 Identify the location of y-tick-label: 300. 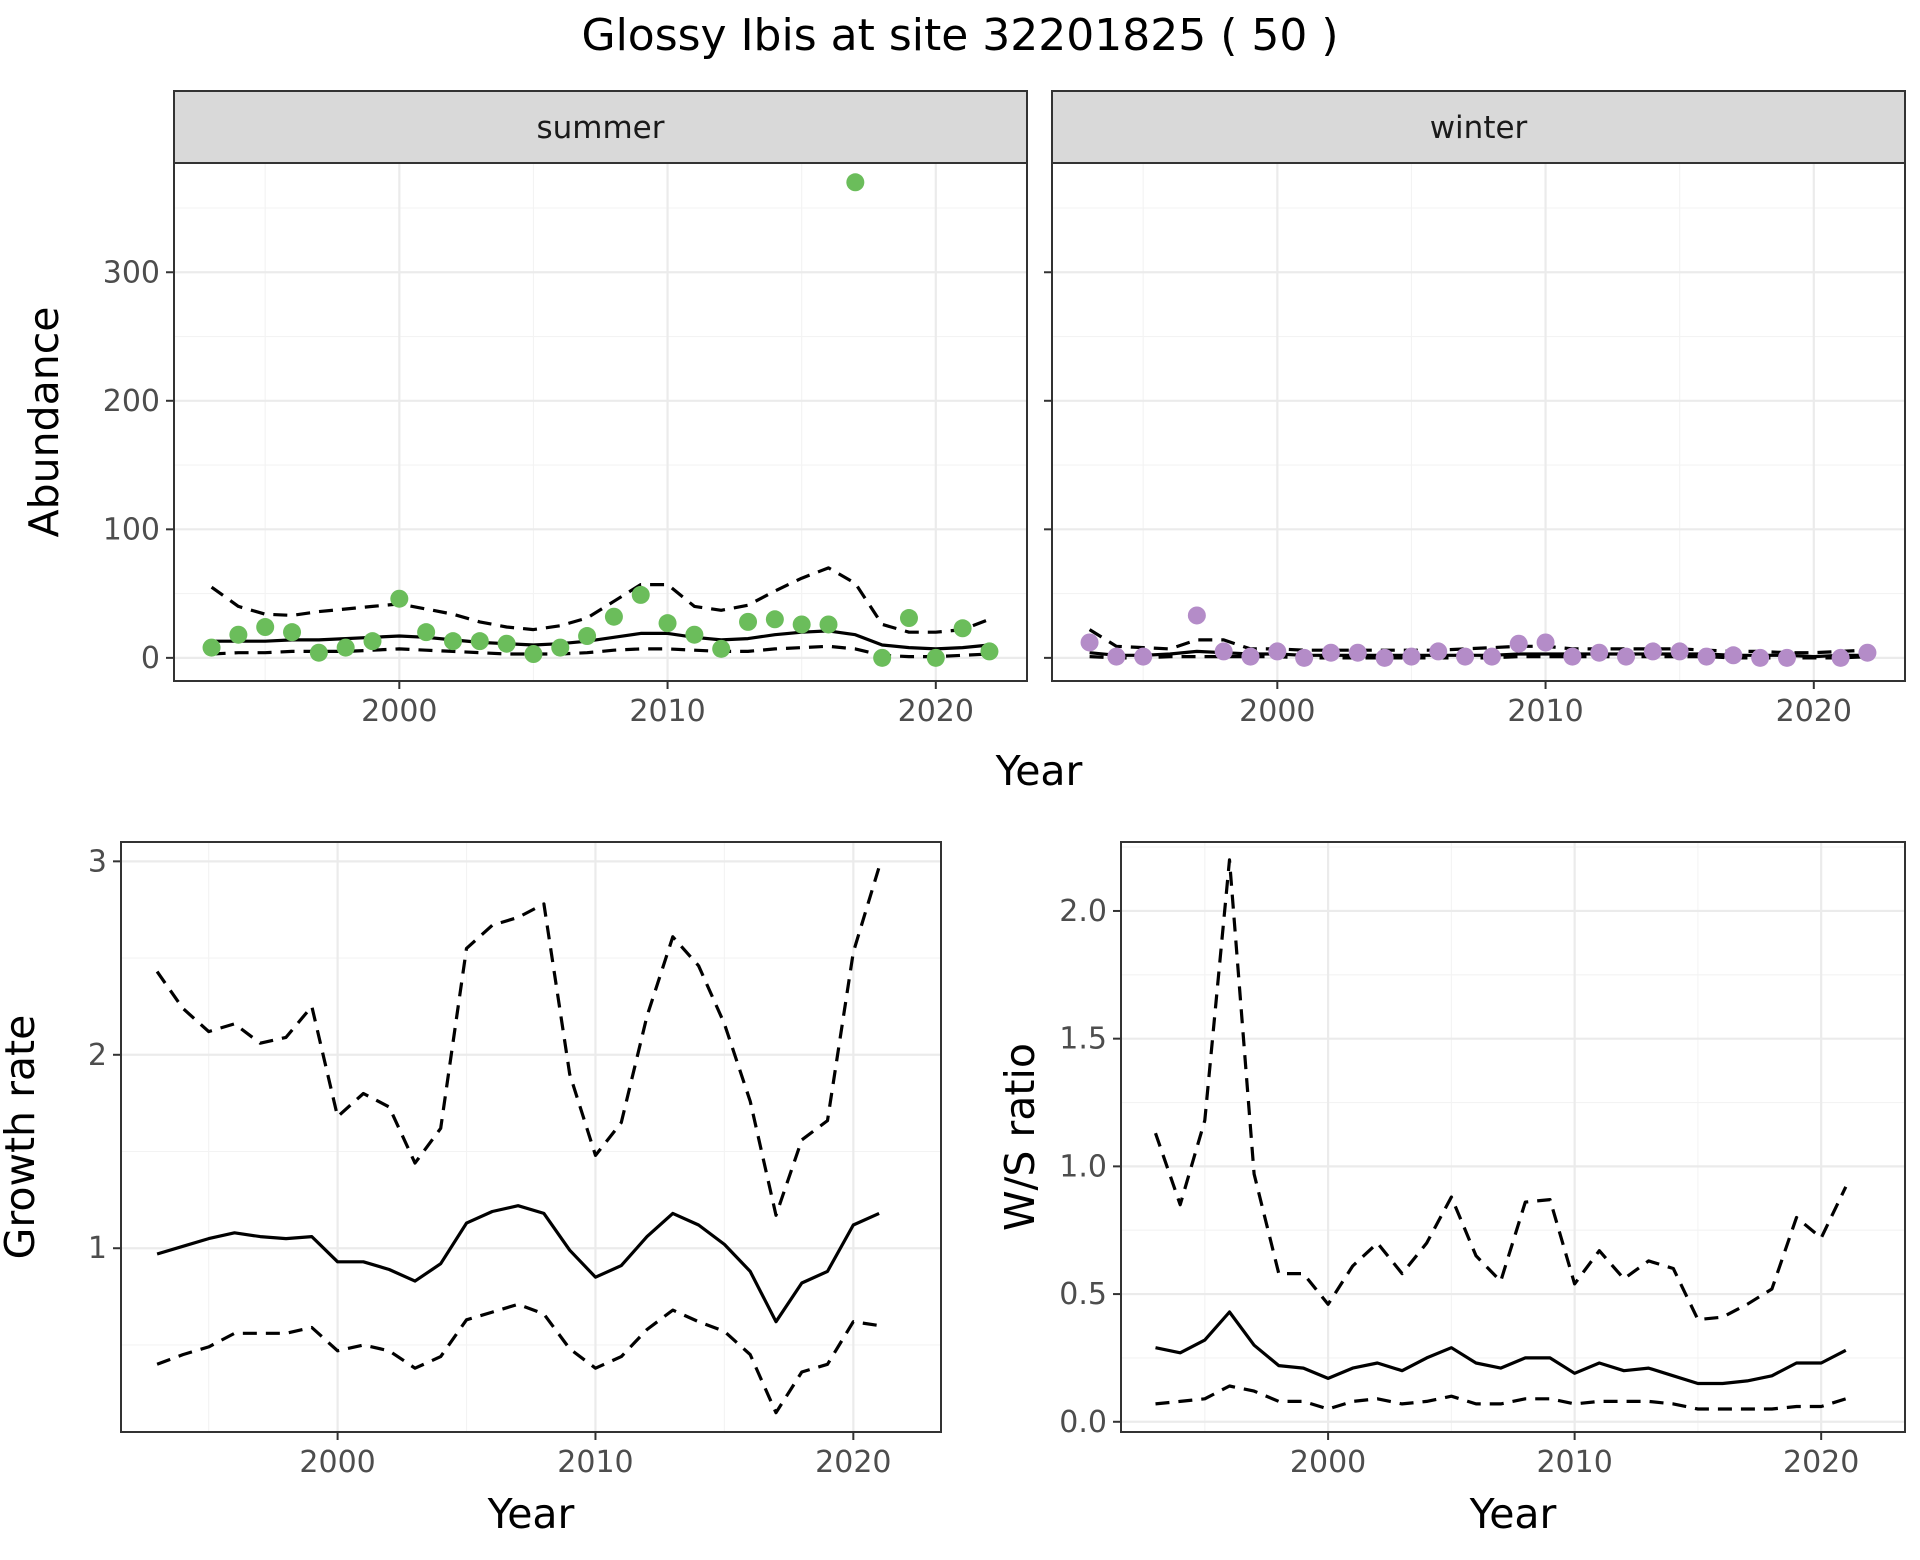
(131, 272).